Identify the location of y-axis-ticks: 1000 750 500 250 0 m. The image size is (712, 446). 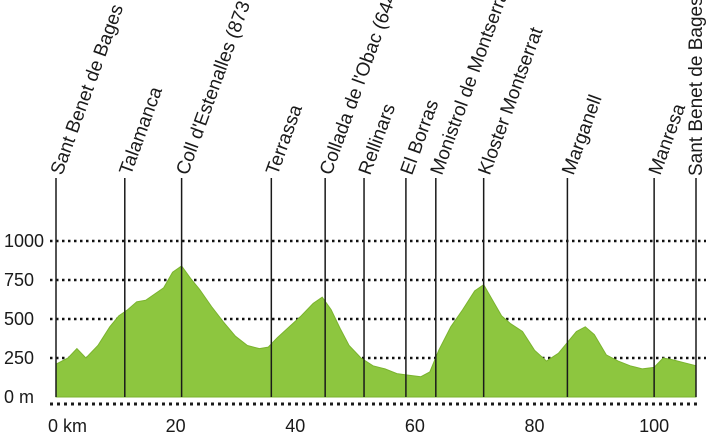
(24, 319).